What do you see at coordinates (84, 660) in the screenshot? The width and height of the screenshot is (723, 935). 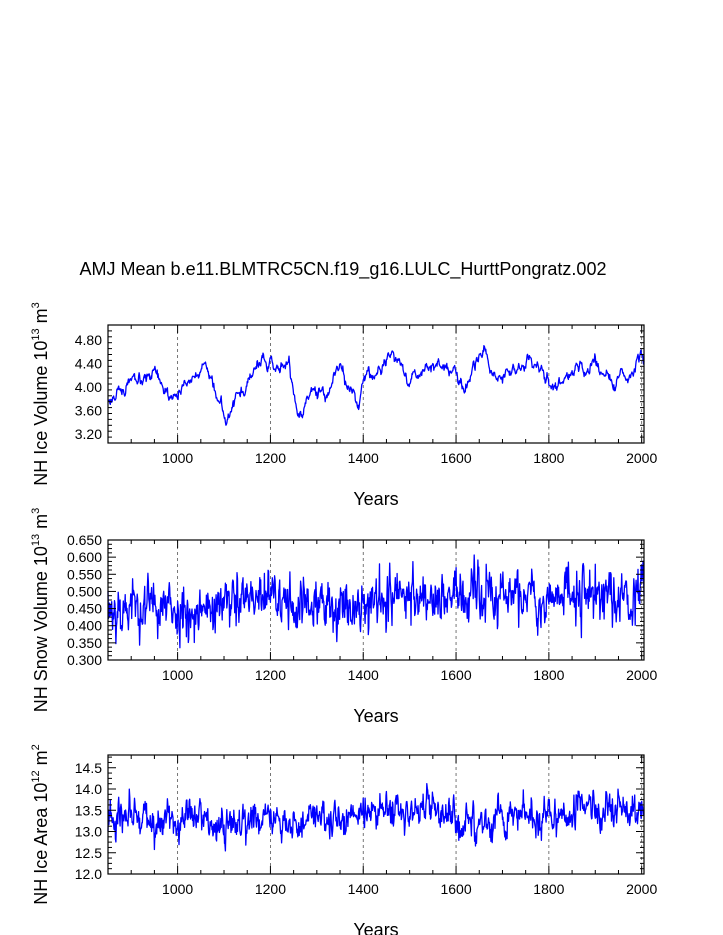 I see `y-tick-label-0: 0.300` at bounding box center [84, 660].